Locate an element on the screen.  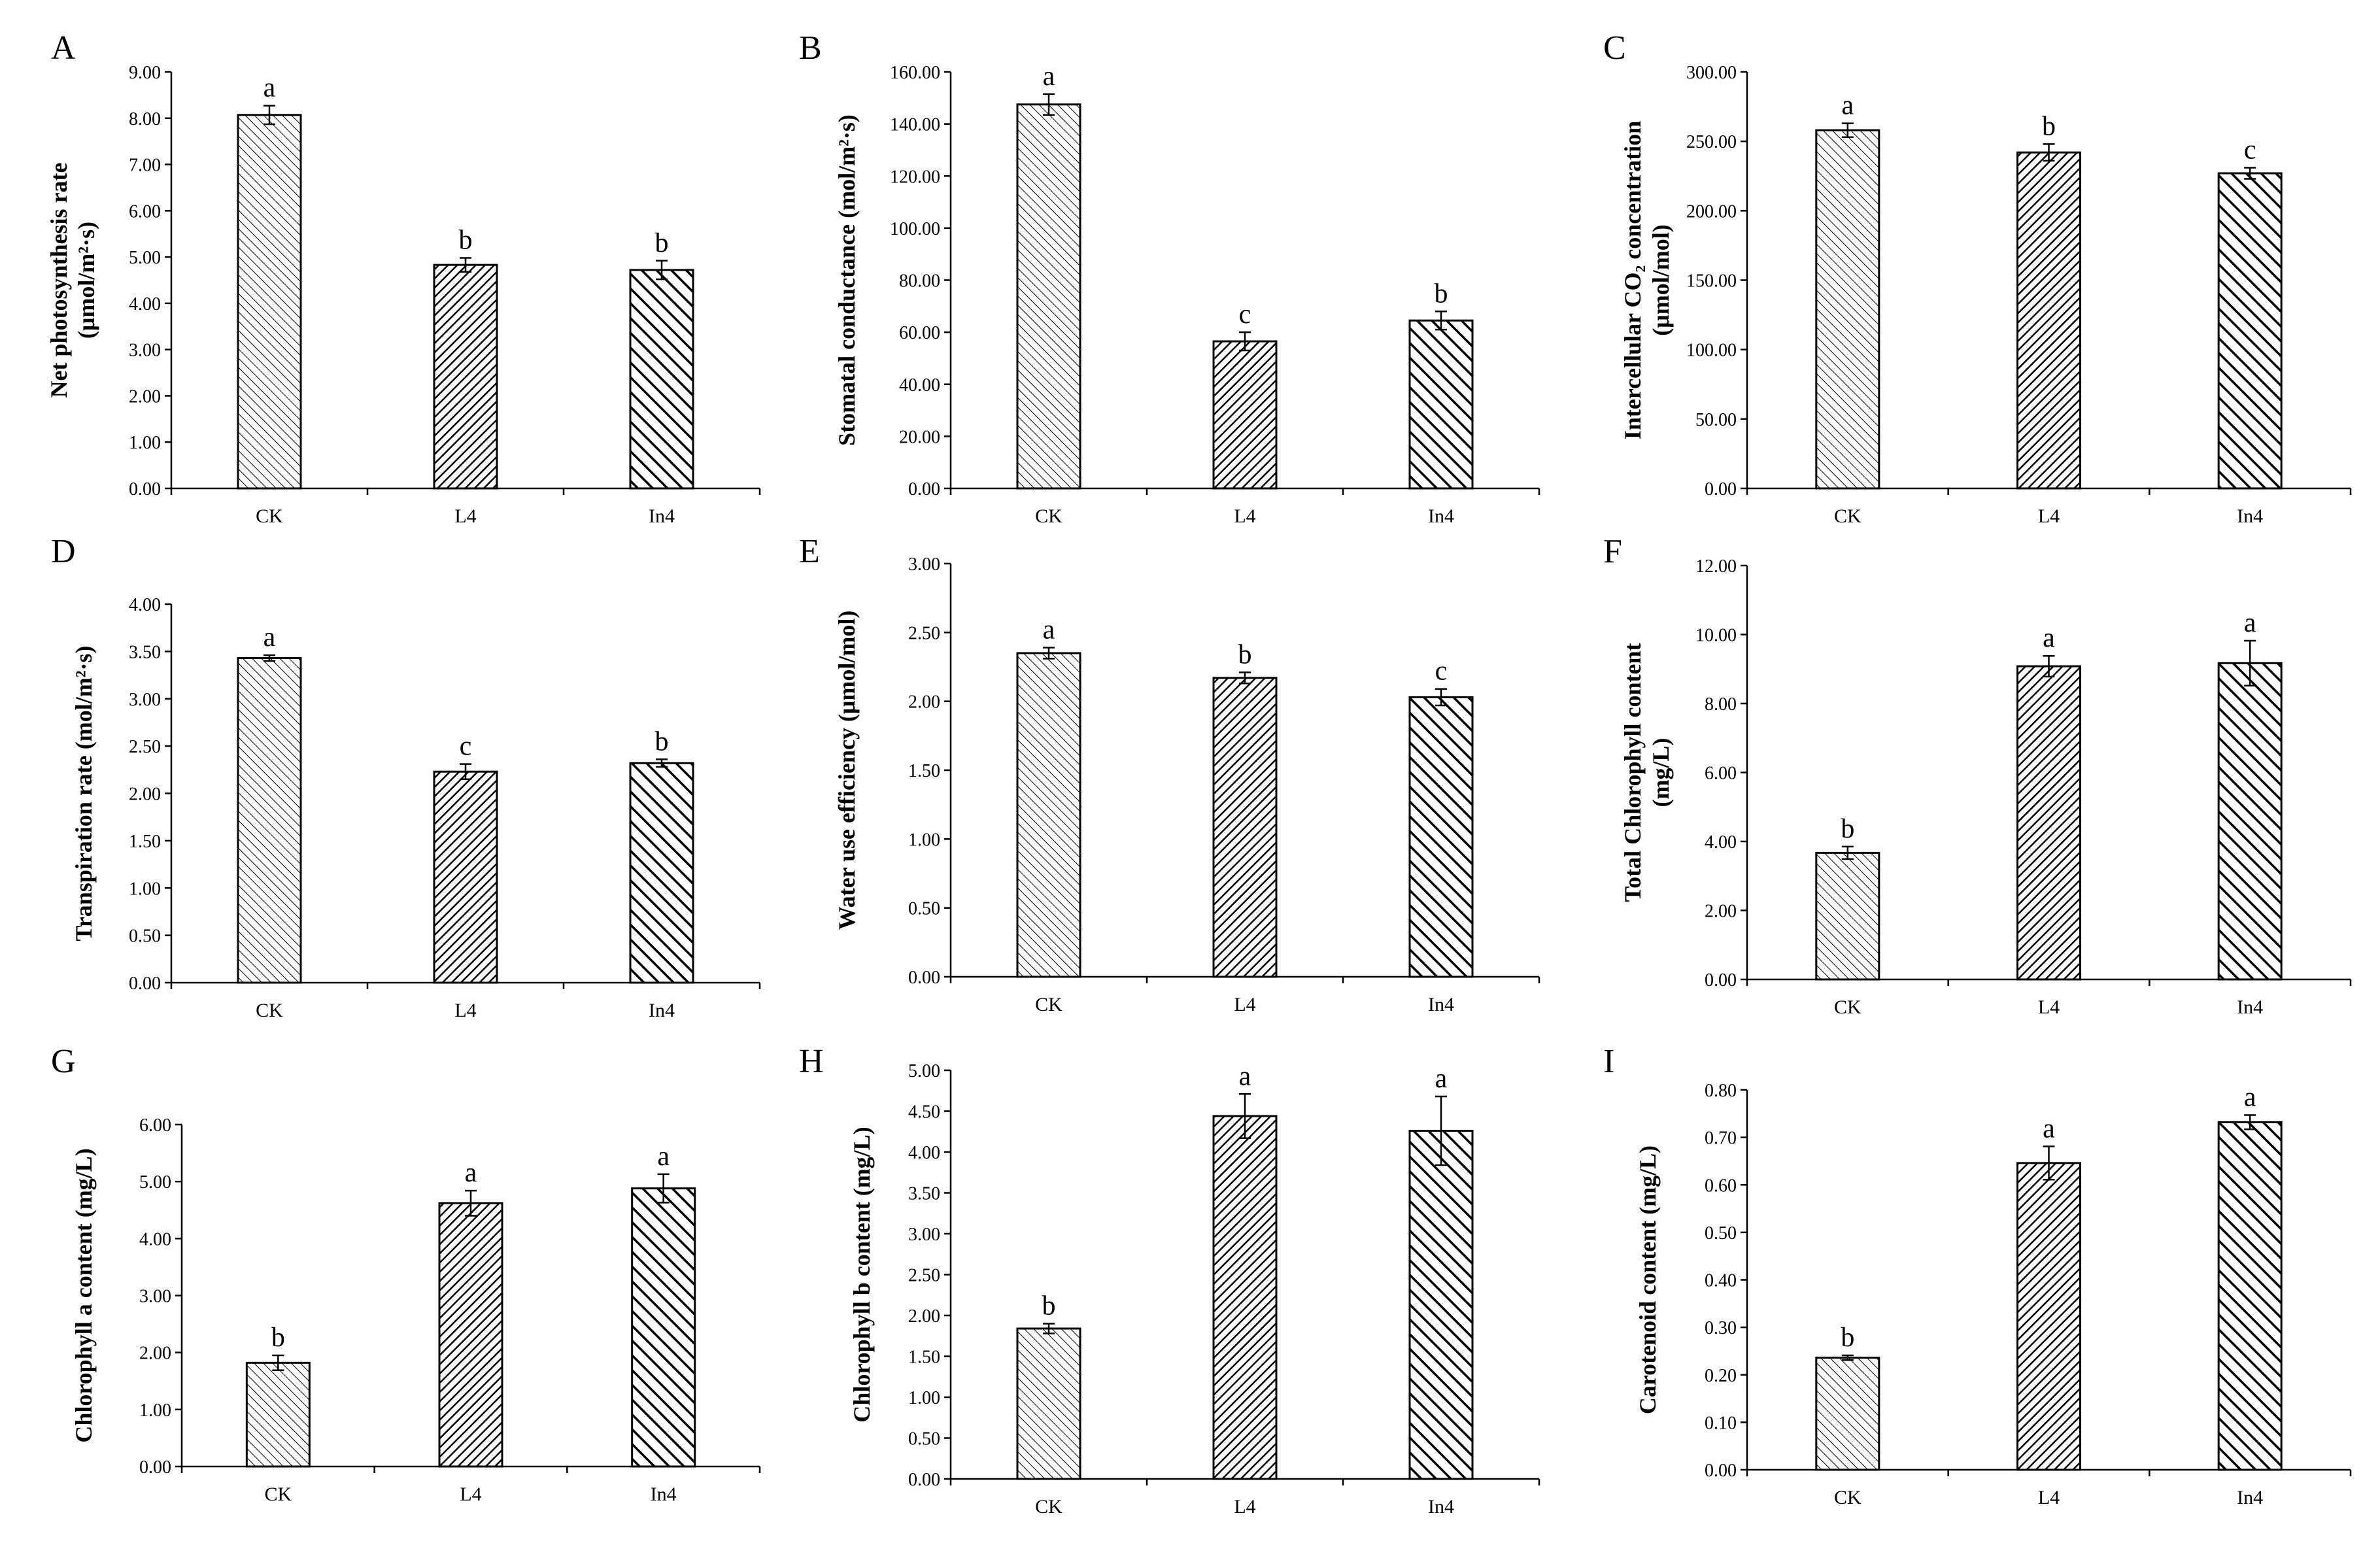
y-tick-label: 4.50 is located at coordinates (924, 1112).